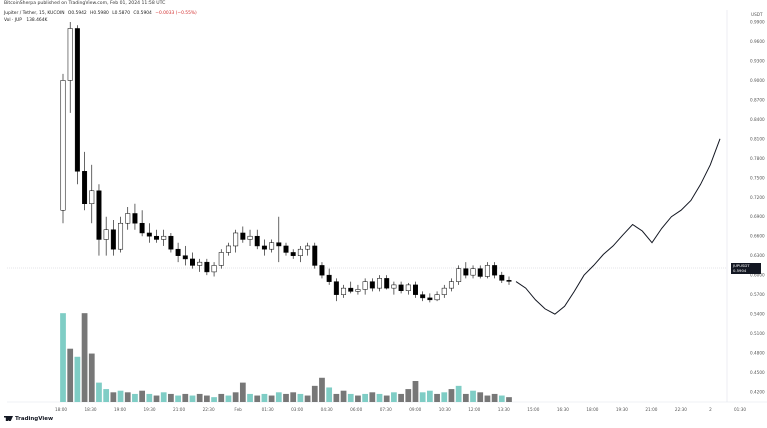  Describe the element at coordinates (176, 13) in the screenshot. I see `legend-change: −0.0033 (−0.55%)` at that location.